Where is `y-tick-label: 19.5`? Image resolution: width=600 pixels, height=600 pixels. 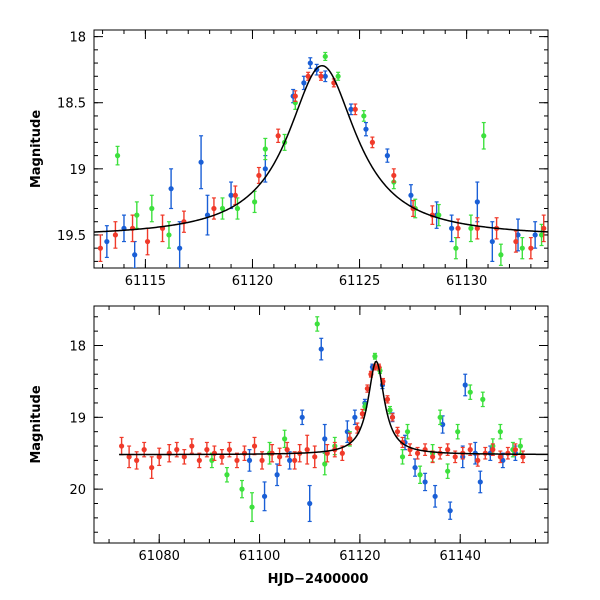
y-tick-label: 19.5 is located at coordinates (71, 236).